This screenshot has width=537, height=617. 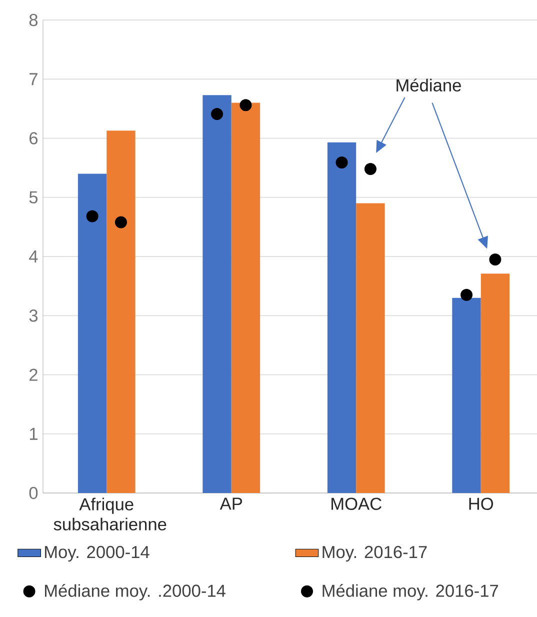 What do you see at coordinates (33, 315) in the screenshot?
I see `y-tick-label: 3` at bounding box center [33, 315].